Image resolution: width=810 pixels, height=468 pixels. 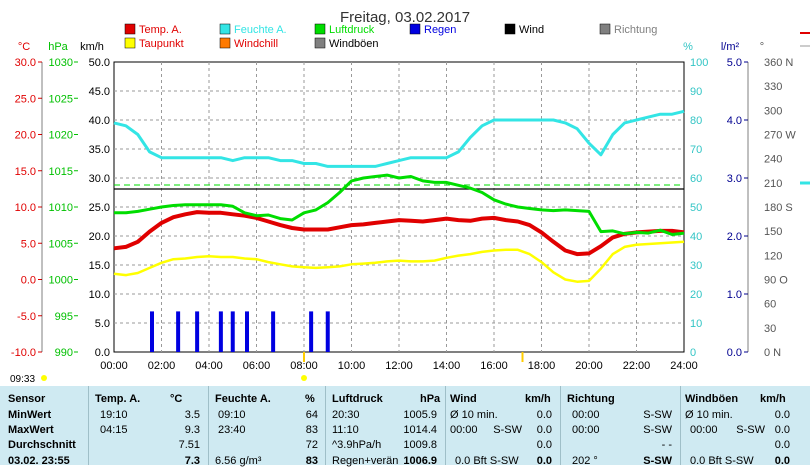 I want to click on wind-tick-label: 40.0, so click(x=99, y=121).